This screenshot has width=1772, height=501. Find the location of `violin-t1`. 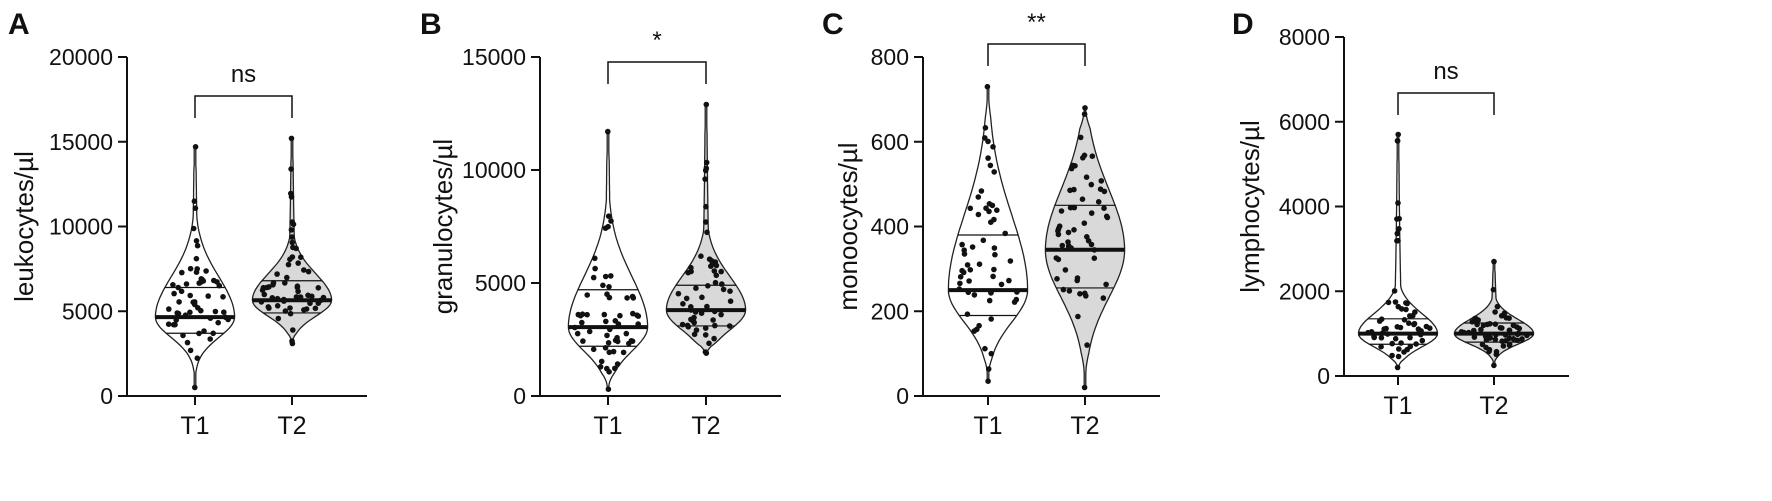

violin-t1 is located at coordinates (195, 267).